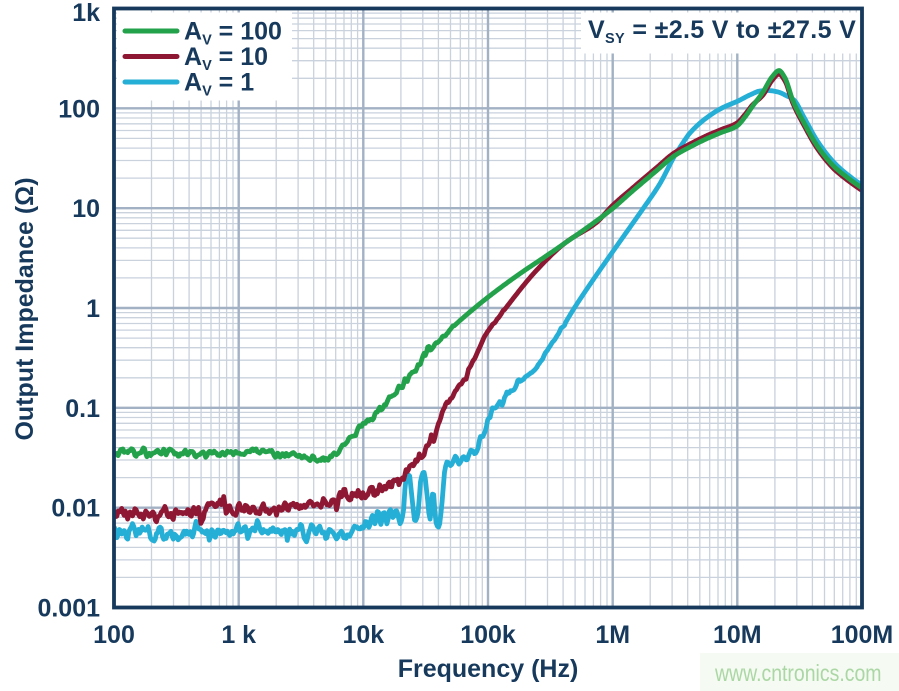 The width and height of the screenshot is (899, 691). I want to click on svg-text: 100k, so click(488, 635).